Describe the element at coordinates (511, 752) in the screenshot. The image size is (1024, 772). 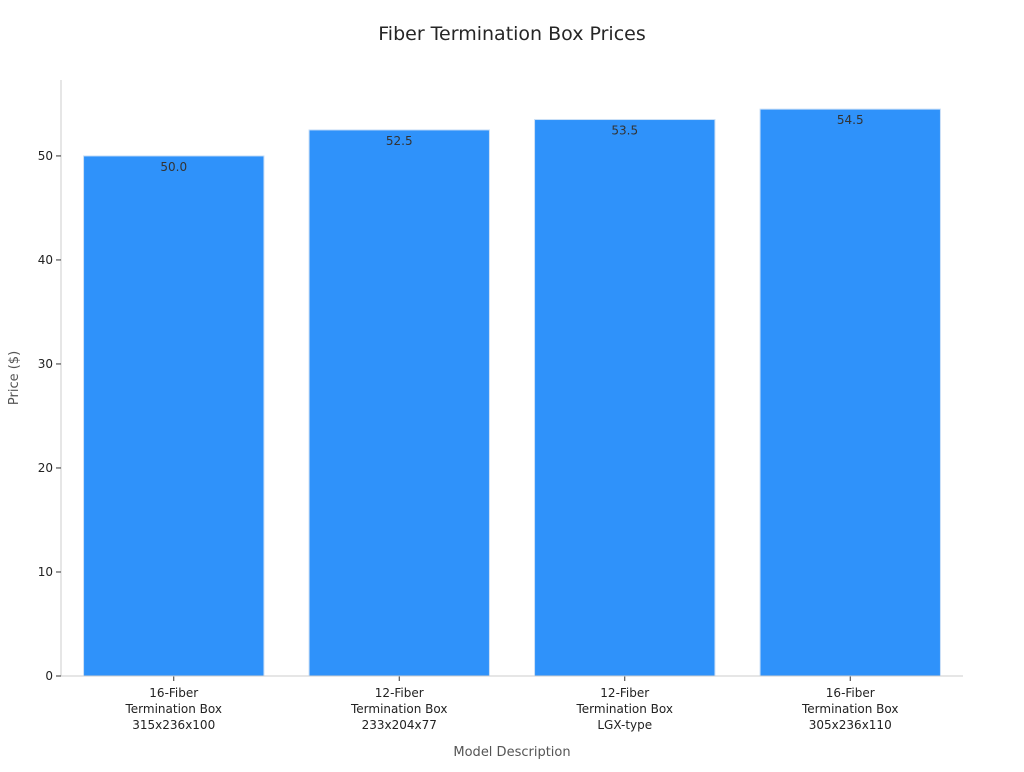
I see `x-axis-label: Model Description` at that location.